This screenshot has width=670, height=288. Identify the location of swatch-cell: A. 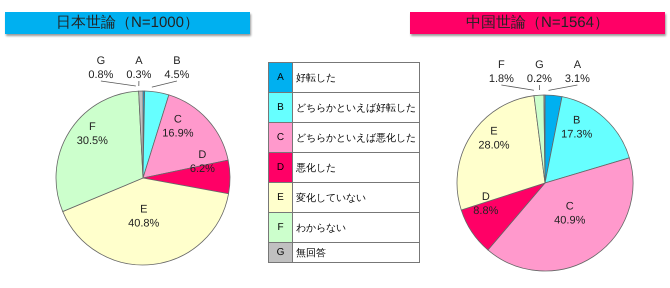
(280, 77).